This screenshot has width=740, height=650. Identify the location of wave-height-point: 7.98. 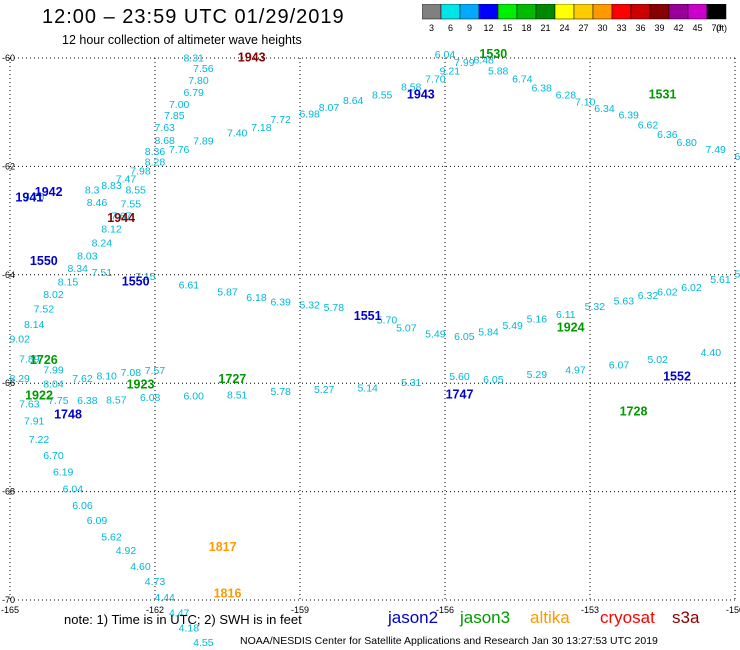
(140, 172).